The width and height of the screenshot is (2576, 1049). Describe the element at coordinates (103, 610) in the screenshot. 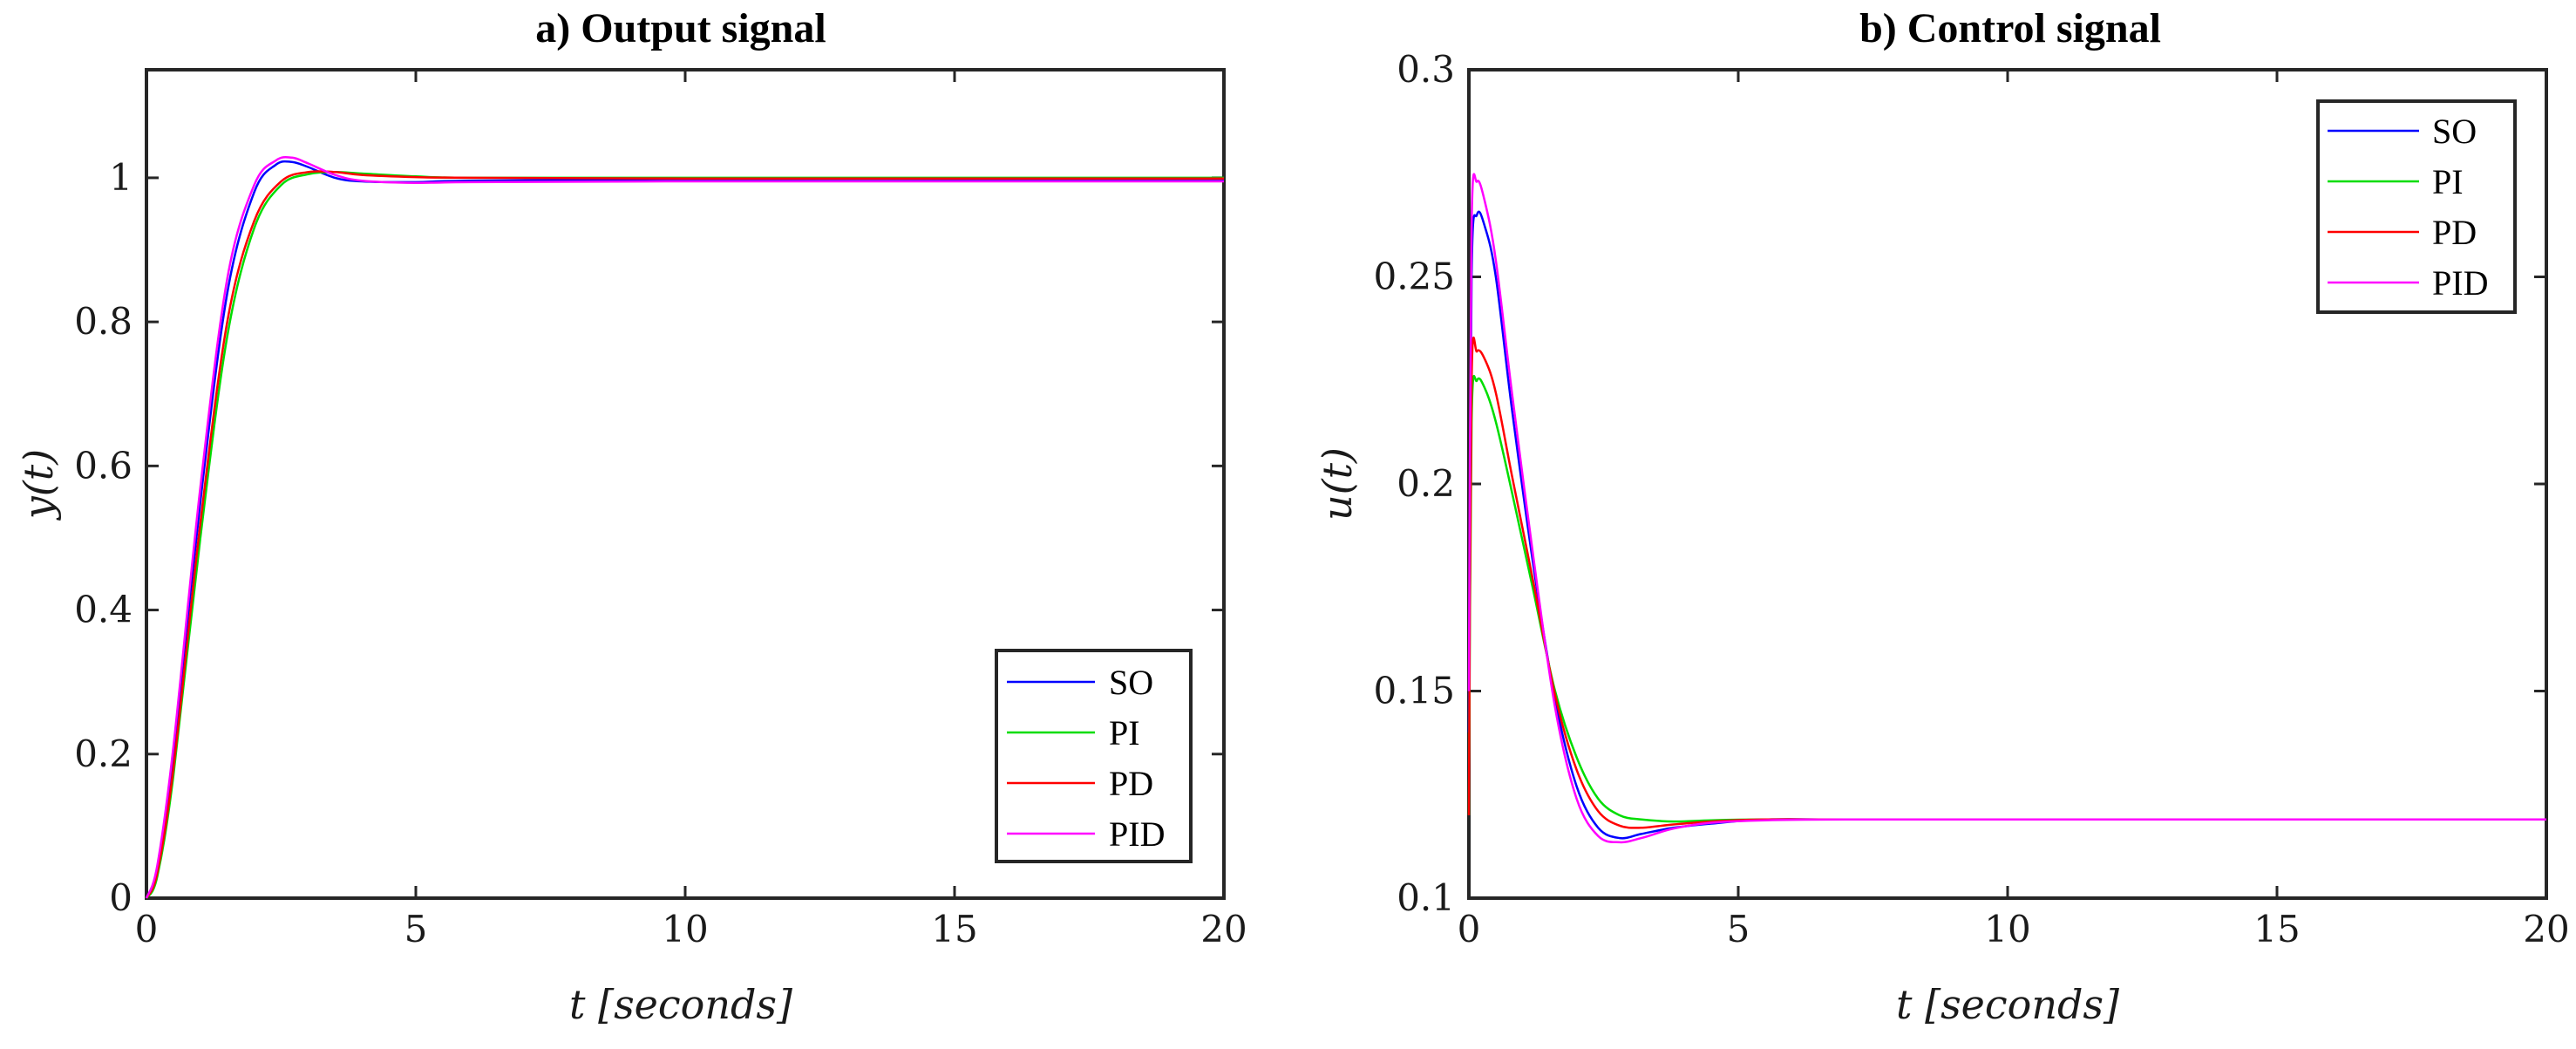

I see `chart-a-y-tick-label: 0.4` at that location.